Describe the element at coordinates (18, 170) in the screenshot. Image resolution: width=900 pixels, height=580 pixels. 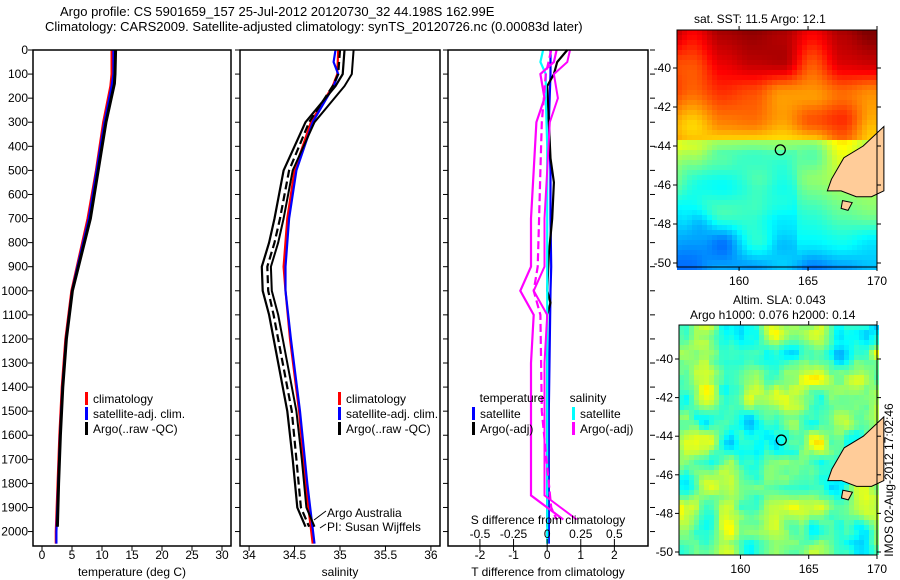
I see `y-tick-label: 500` at that location.